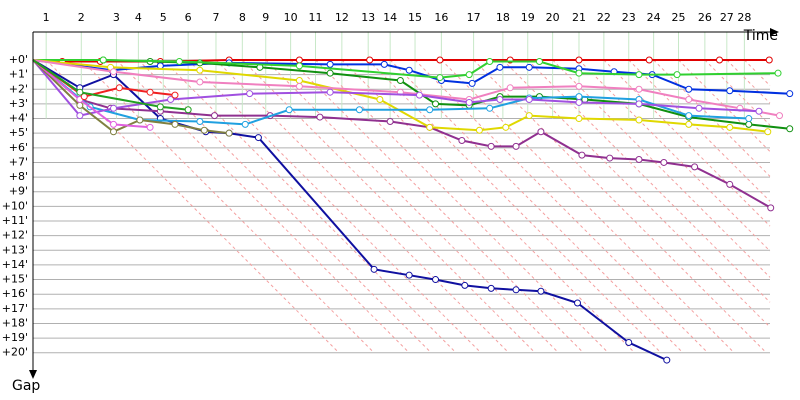  Describe the element at coordinates (15, 308) in the screenshot. I see `y-tick-label: +17'` at that location.